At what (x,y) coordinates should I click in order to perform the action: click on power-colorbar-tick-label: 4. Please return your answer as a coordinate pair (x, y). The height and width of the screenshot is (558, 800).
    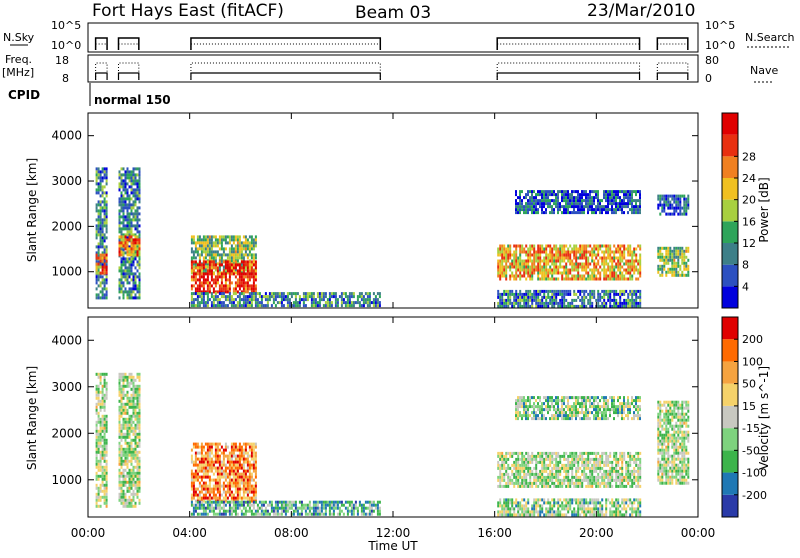
    Looking at the image, I should click on (745, 286).